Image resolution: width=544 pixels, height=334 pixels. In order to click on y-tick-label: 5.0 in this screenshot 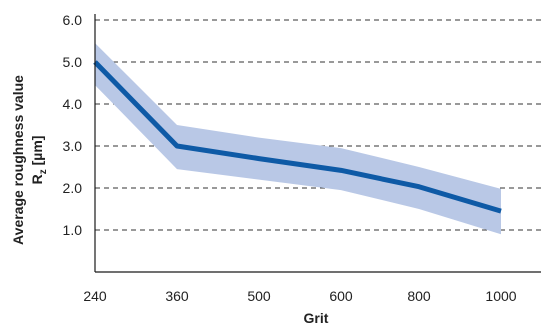, I will do `click(73, 62)`.